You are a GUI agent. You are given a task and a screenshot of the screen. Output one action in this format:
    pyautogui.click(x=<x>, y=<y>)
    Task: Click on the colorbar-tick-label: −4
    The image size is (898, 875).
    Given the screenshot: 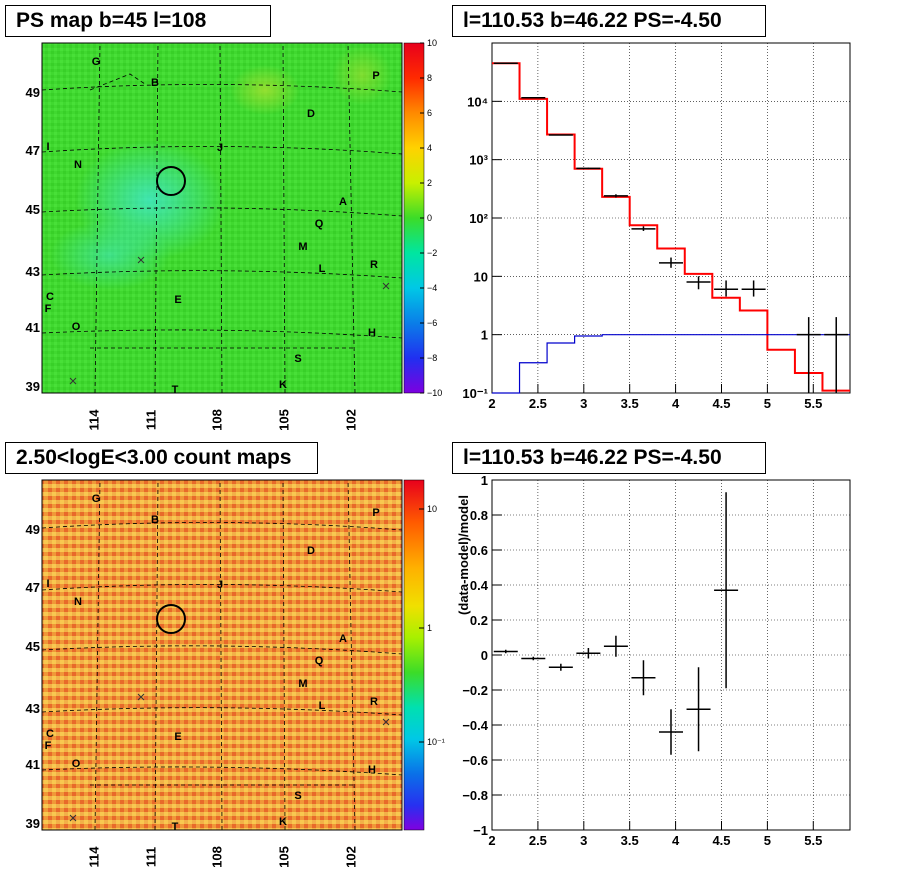 What is the action you would take?
    pyautogui.click(x=432, y=288)
    